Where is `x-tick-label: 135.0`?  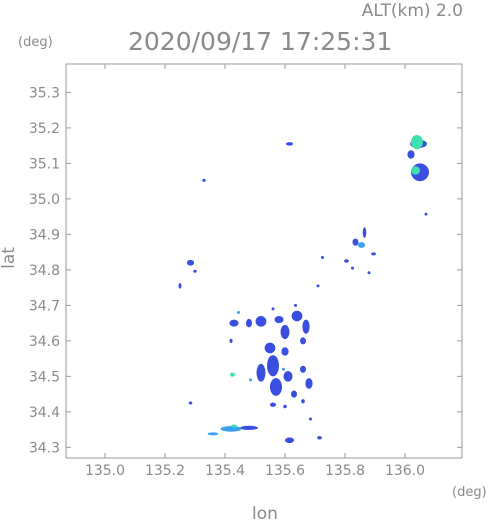
x-tick-label: 135.0 is located at coordinates (105, 471).